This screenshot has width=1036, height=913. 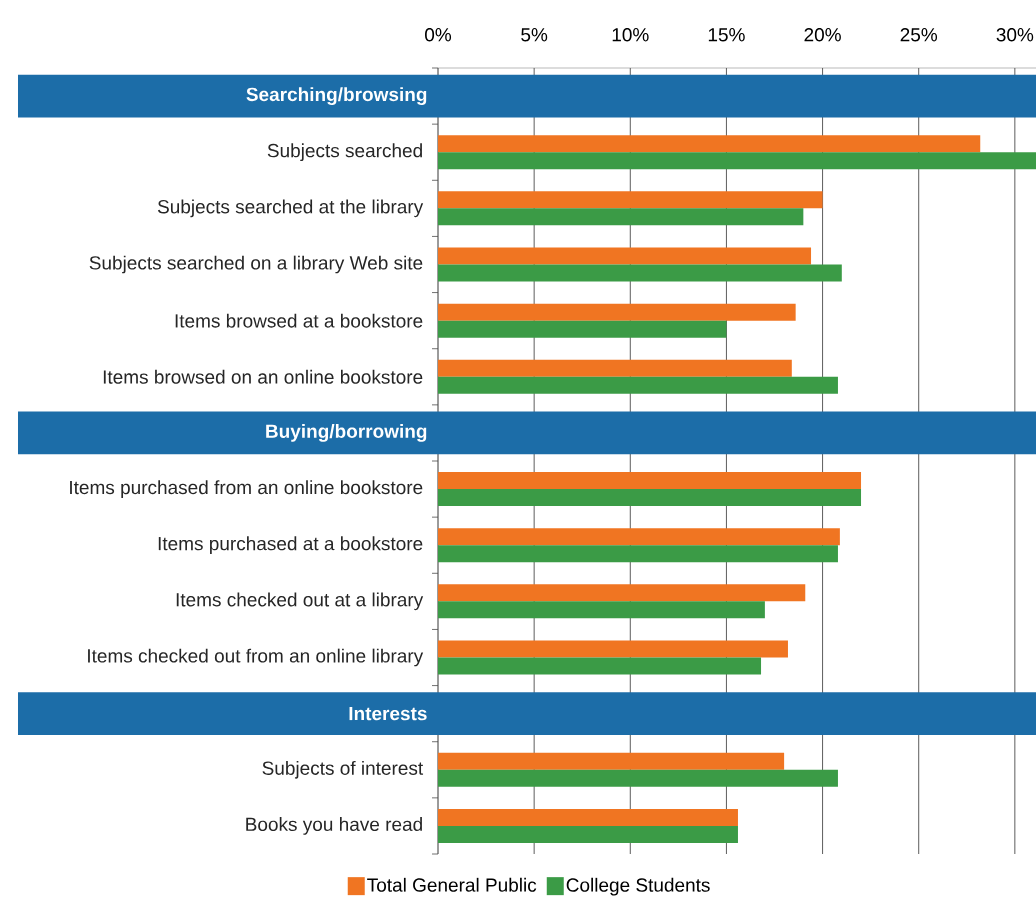 What do you see at coordinates (334, 826) in the screenshot?
I see `y-tick-label: Books you have read` at bounding box center [334, 826].